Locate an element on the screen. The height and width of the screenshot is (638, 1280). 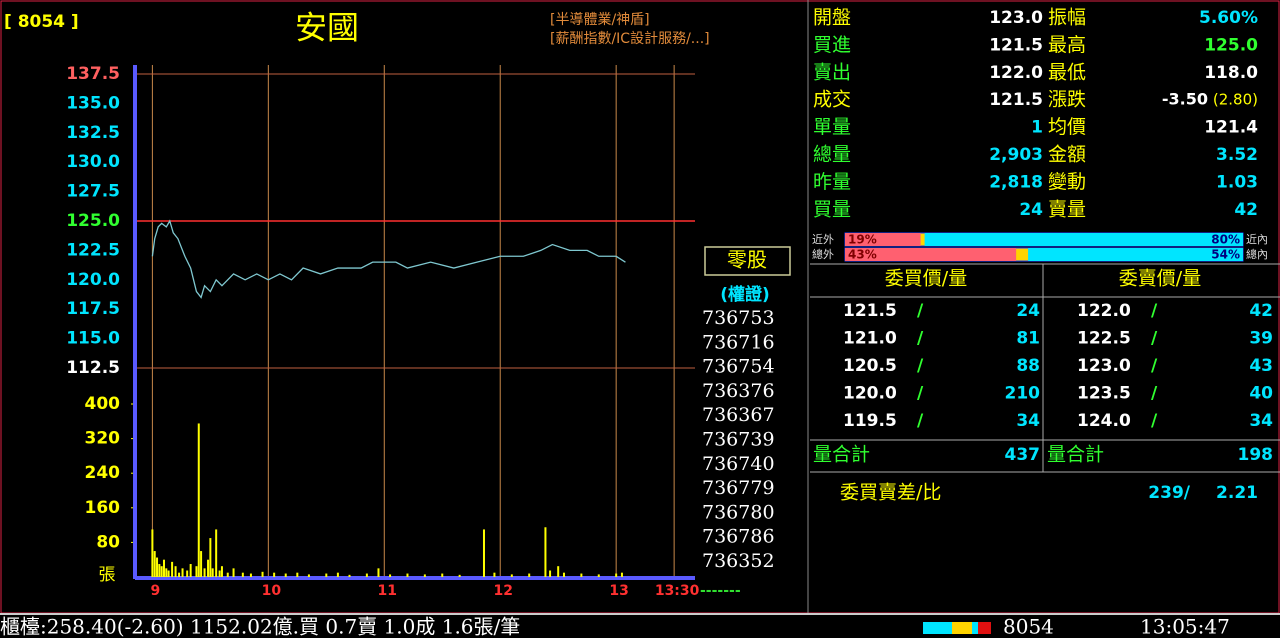
quote-label: 買量 is located at coordinates (832, 209).